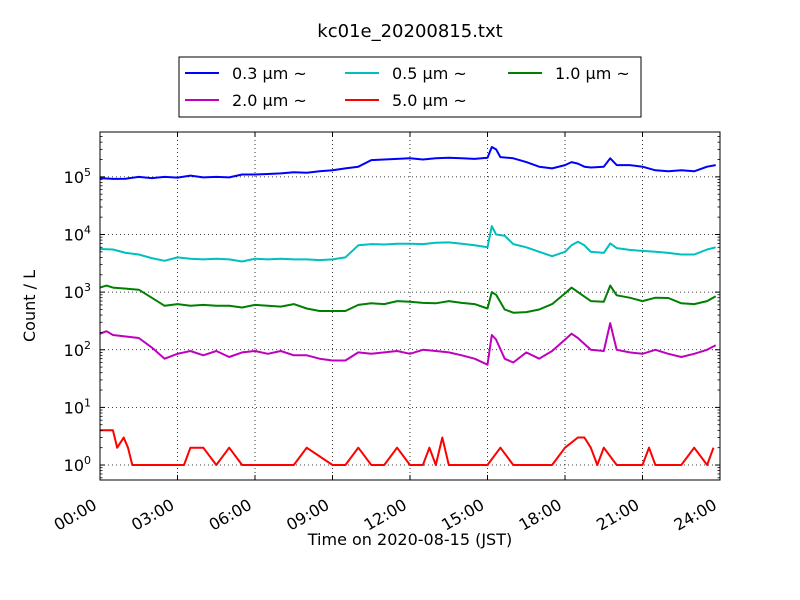 This screenshot has height=600, width=800. Describe the element at coordinates (429, 73) in the screenshot. I see `legend-label: 0.5 μm ~` at that location.